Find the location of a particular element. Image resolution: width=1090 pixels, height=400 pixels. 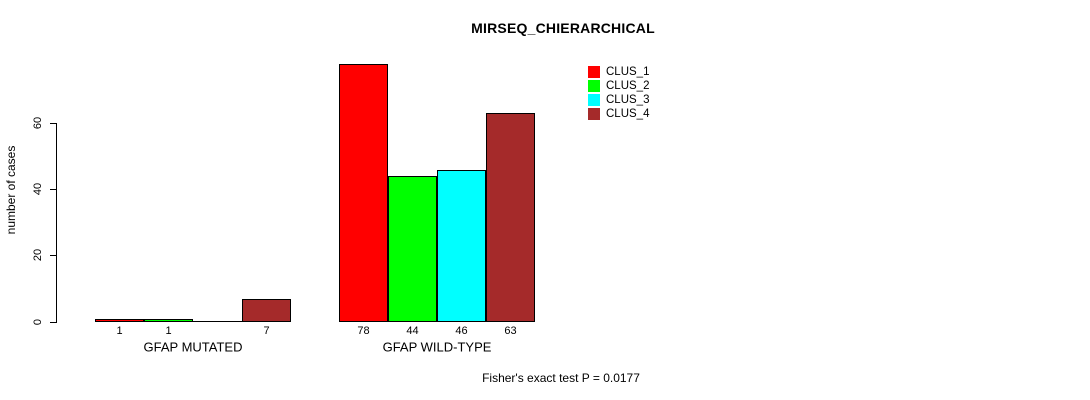

legend-label: CLUS_1 is located at coordinates (628, 72).